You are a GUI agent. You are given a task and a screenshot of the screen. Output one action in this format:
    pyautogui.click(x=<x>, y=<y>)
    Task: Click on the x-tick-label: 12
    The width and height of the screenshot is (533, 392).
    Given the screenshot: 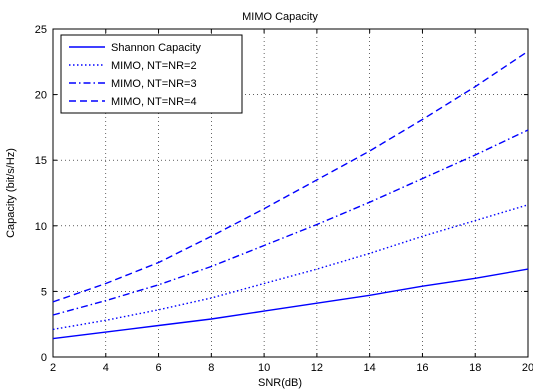 What is the action you would take?
    pyautogui.click(x=317, y=368)
    